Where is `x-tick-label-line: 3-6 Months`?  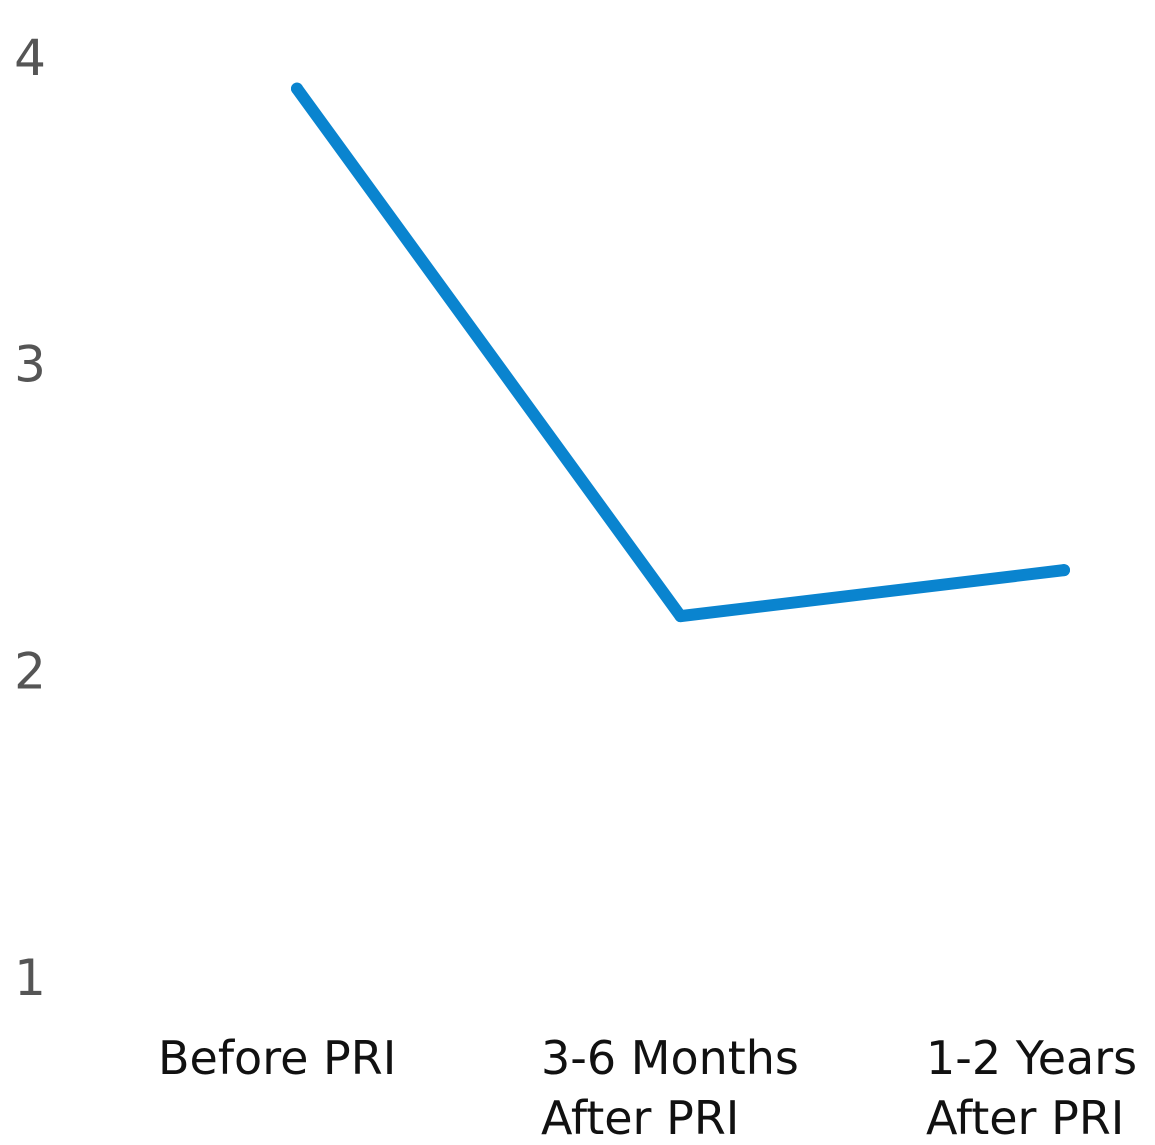
x-tick-label-line: 3-6 Months is located at coordinates (670, 1058).